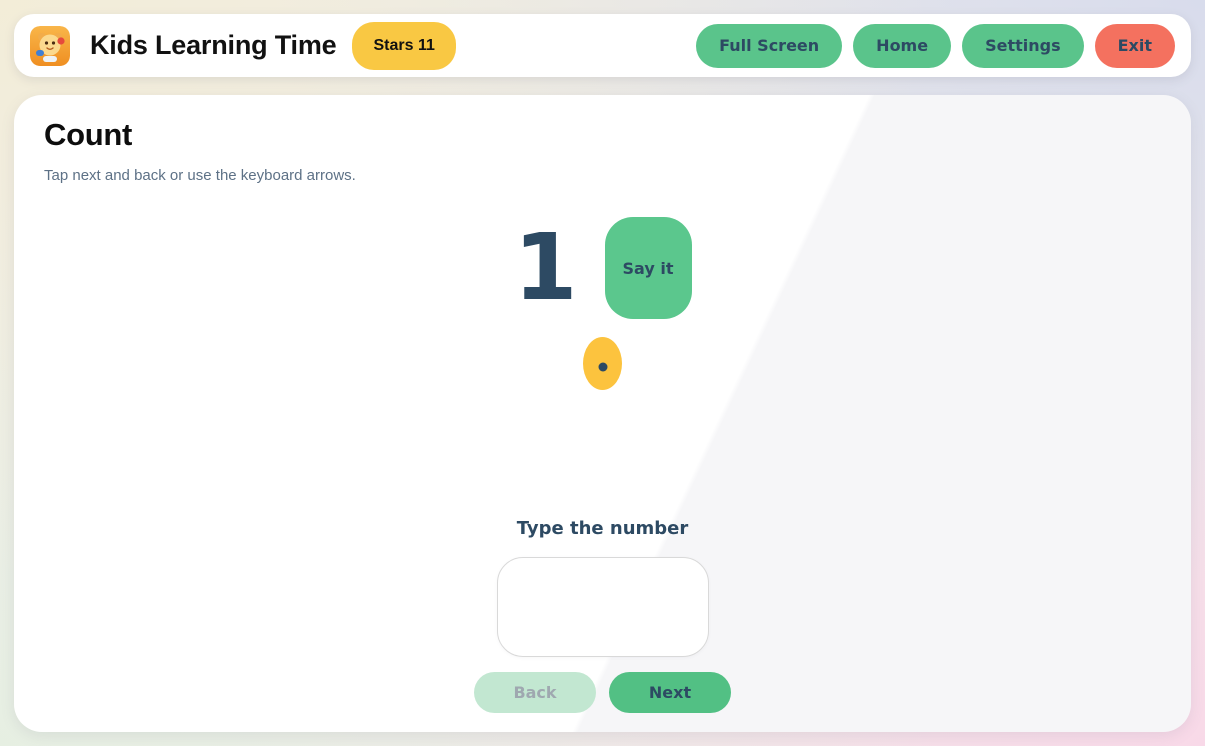 This screenshot has height=746, width=1205. I want to click on number-input, so click(602, 607).